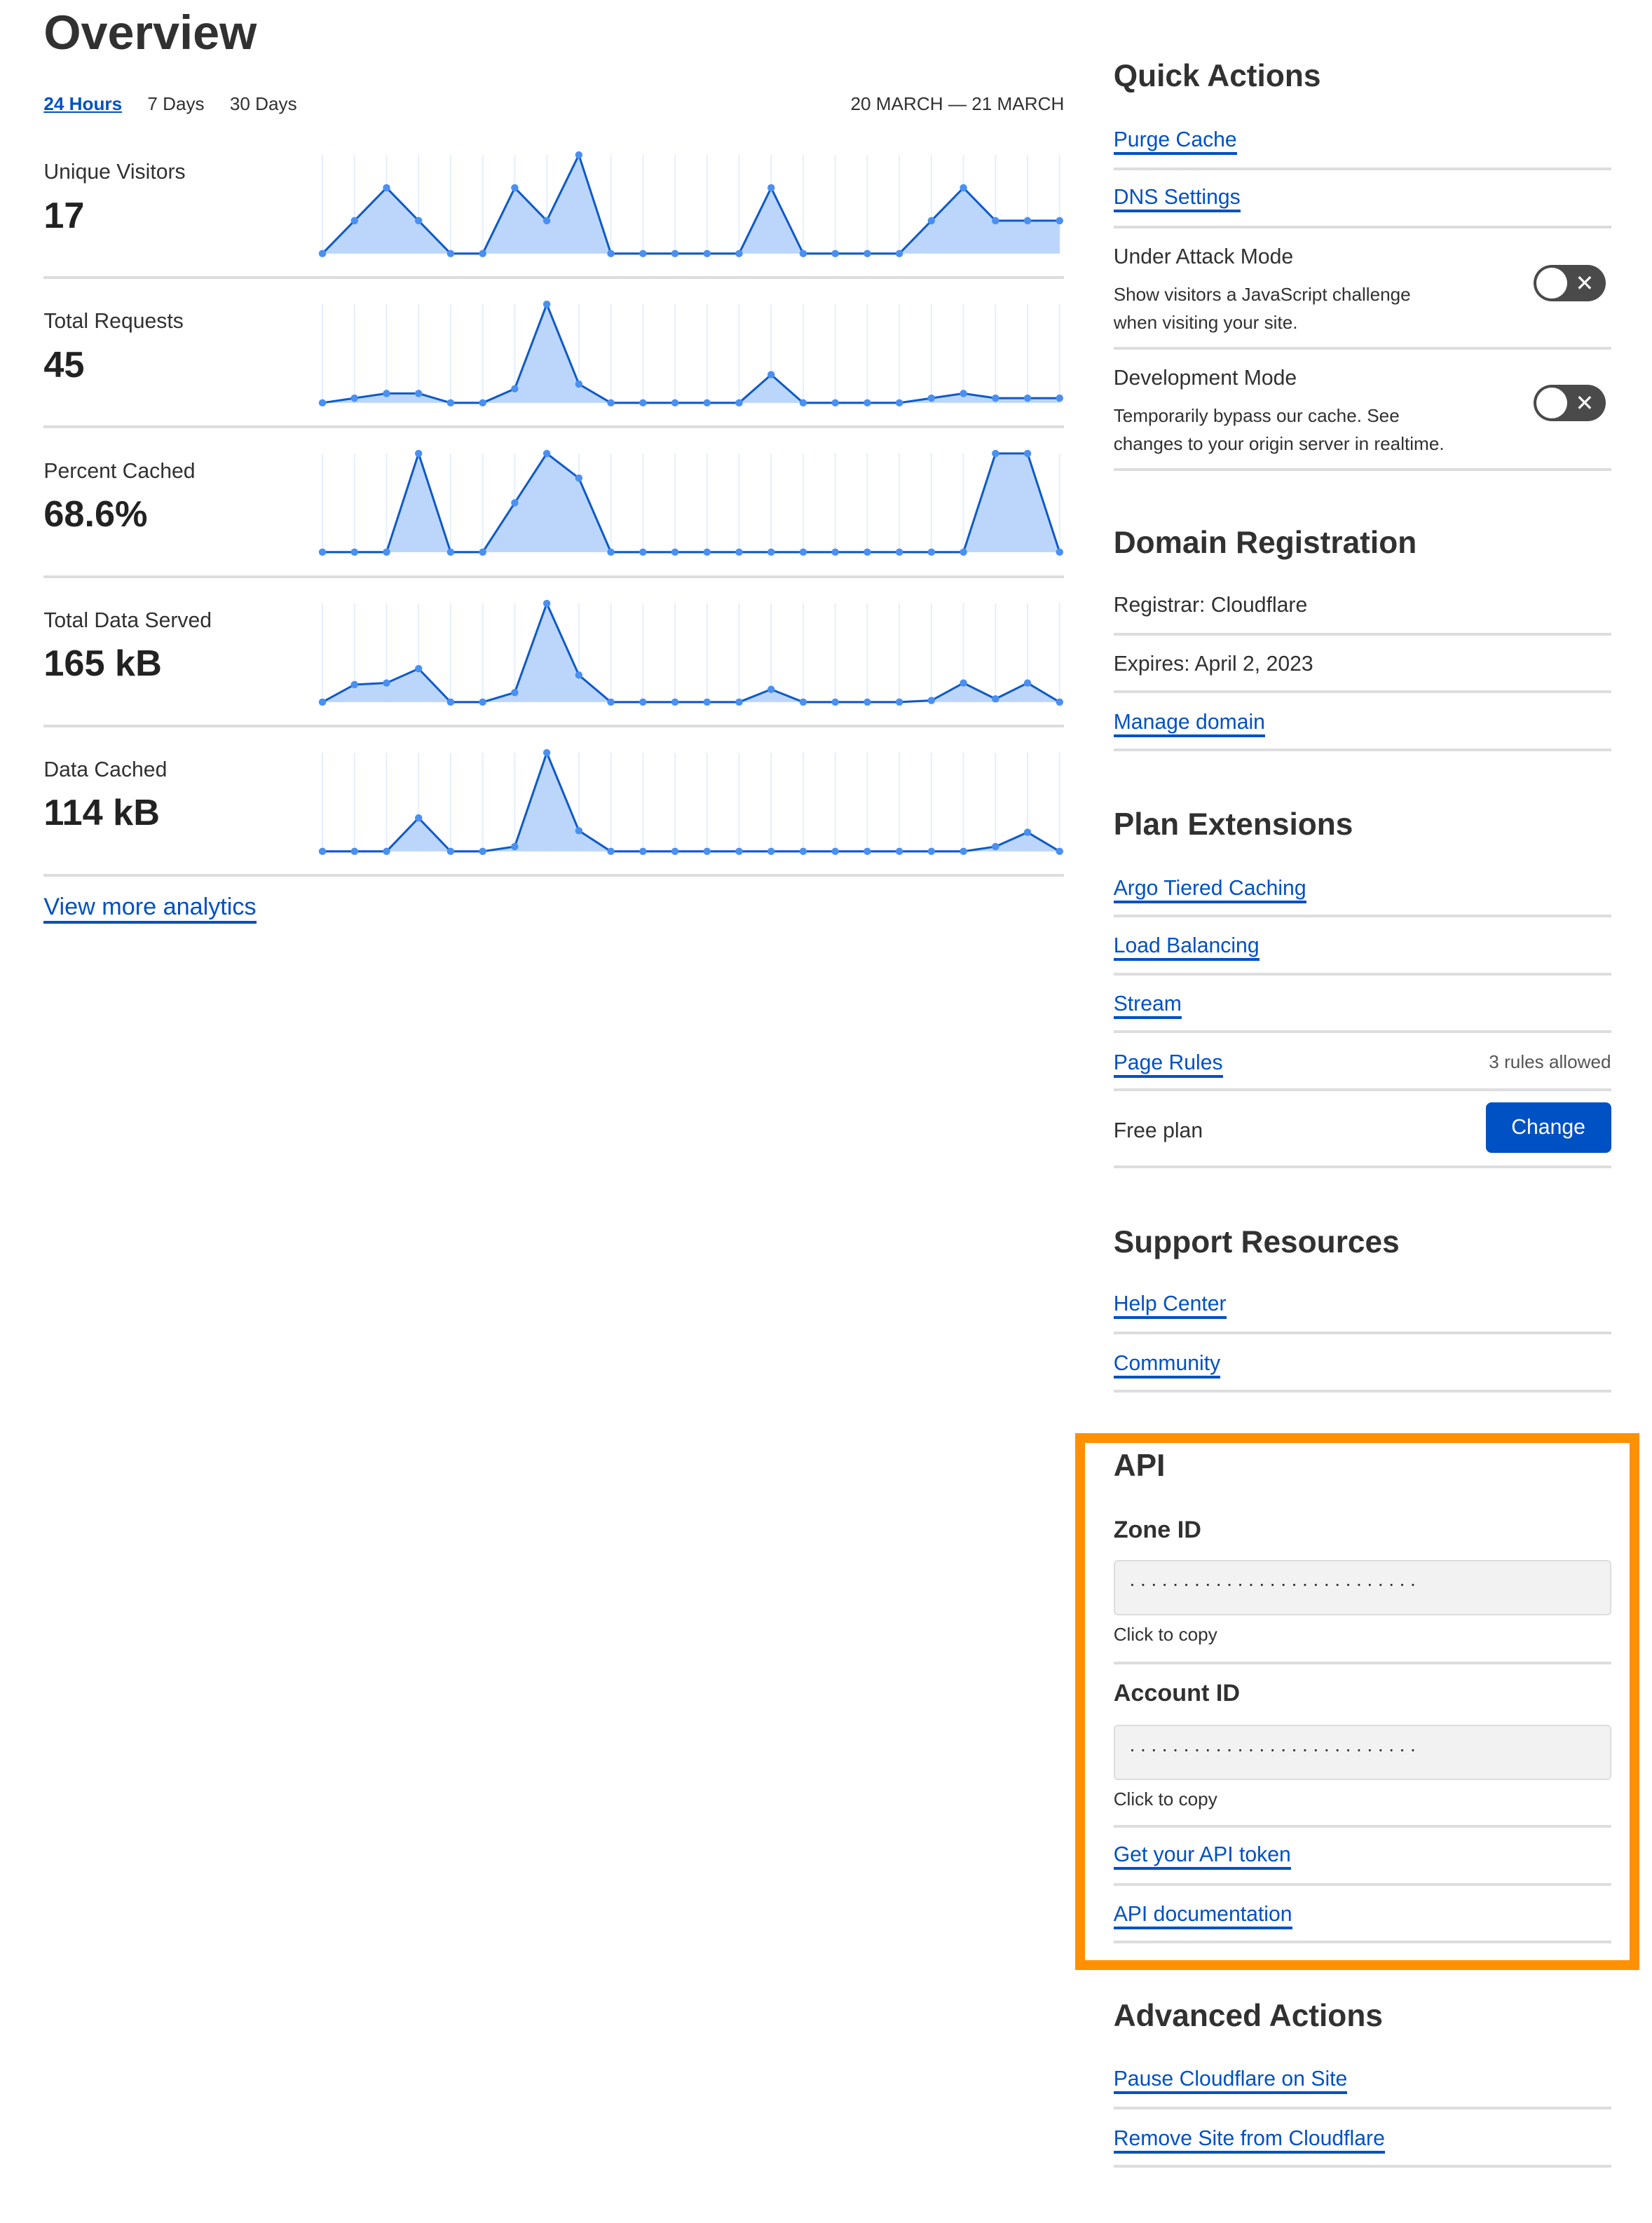 This screenshot has width=1652, height=2223. What do you see at coordinates (1177, 199) in the screenshot?
I see `dns-settings-link: DNS Settings` at bounding box center [1177, 199].